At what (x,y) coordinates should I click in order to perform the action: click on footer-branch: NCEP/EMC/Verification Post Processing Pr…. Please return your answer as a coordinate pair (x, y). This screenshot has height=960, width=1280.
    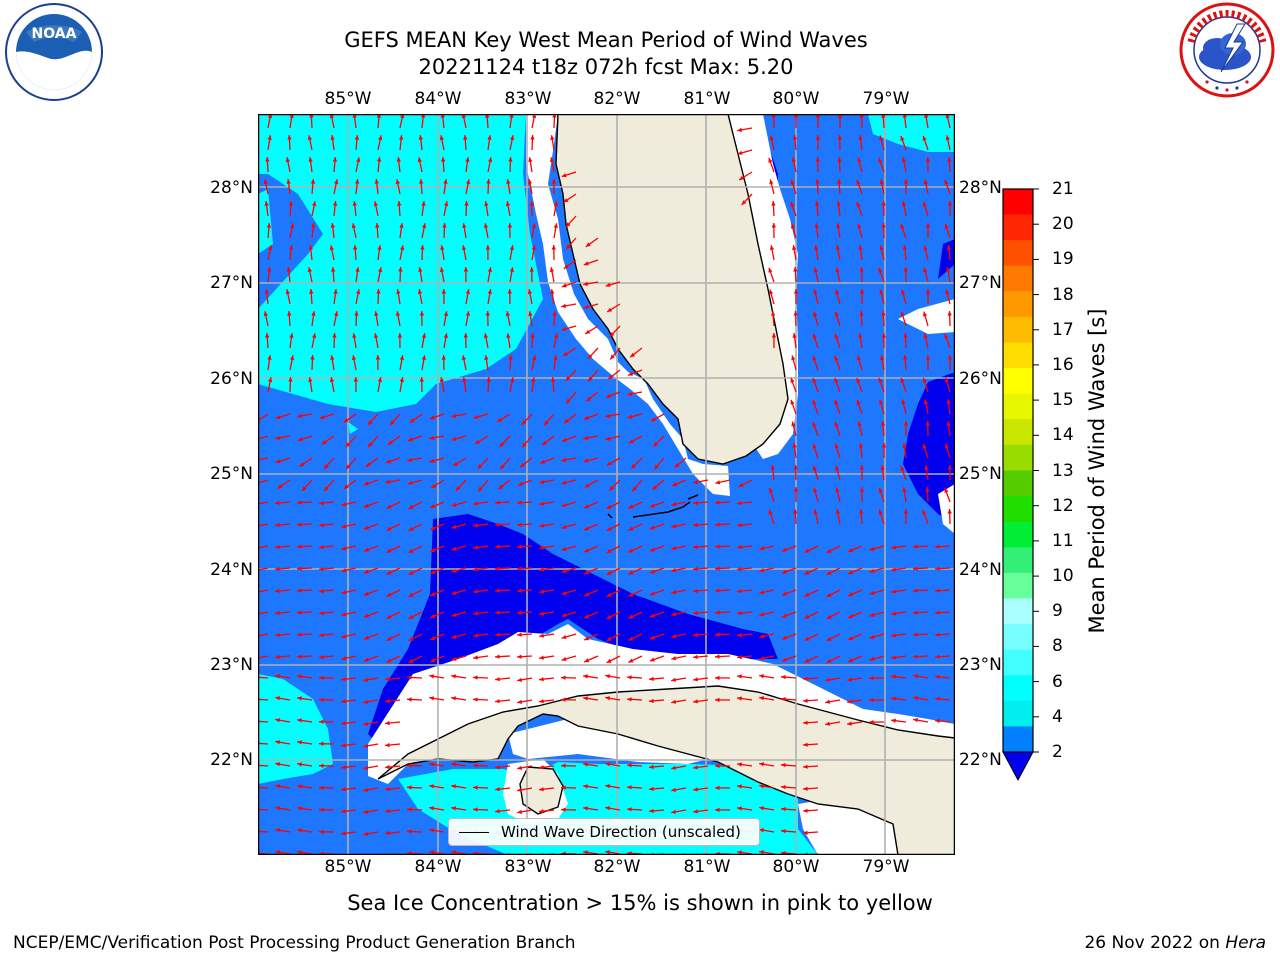
    Looking at the image, I should click on (294, 943).